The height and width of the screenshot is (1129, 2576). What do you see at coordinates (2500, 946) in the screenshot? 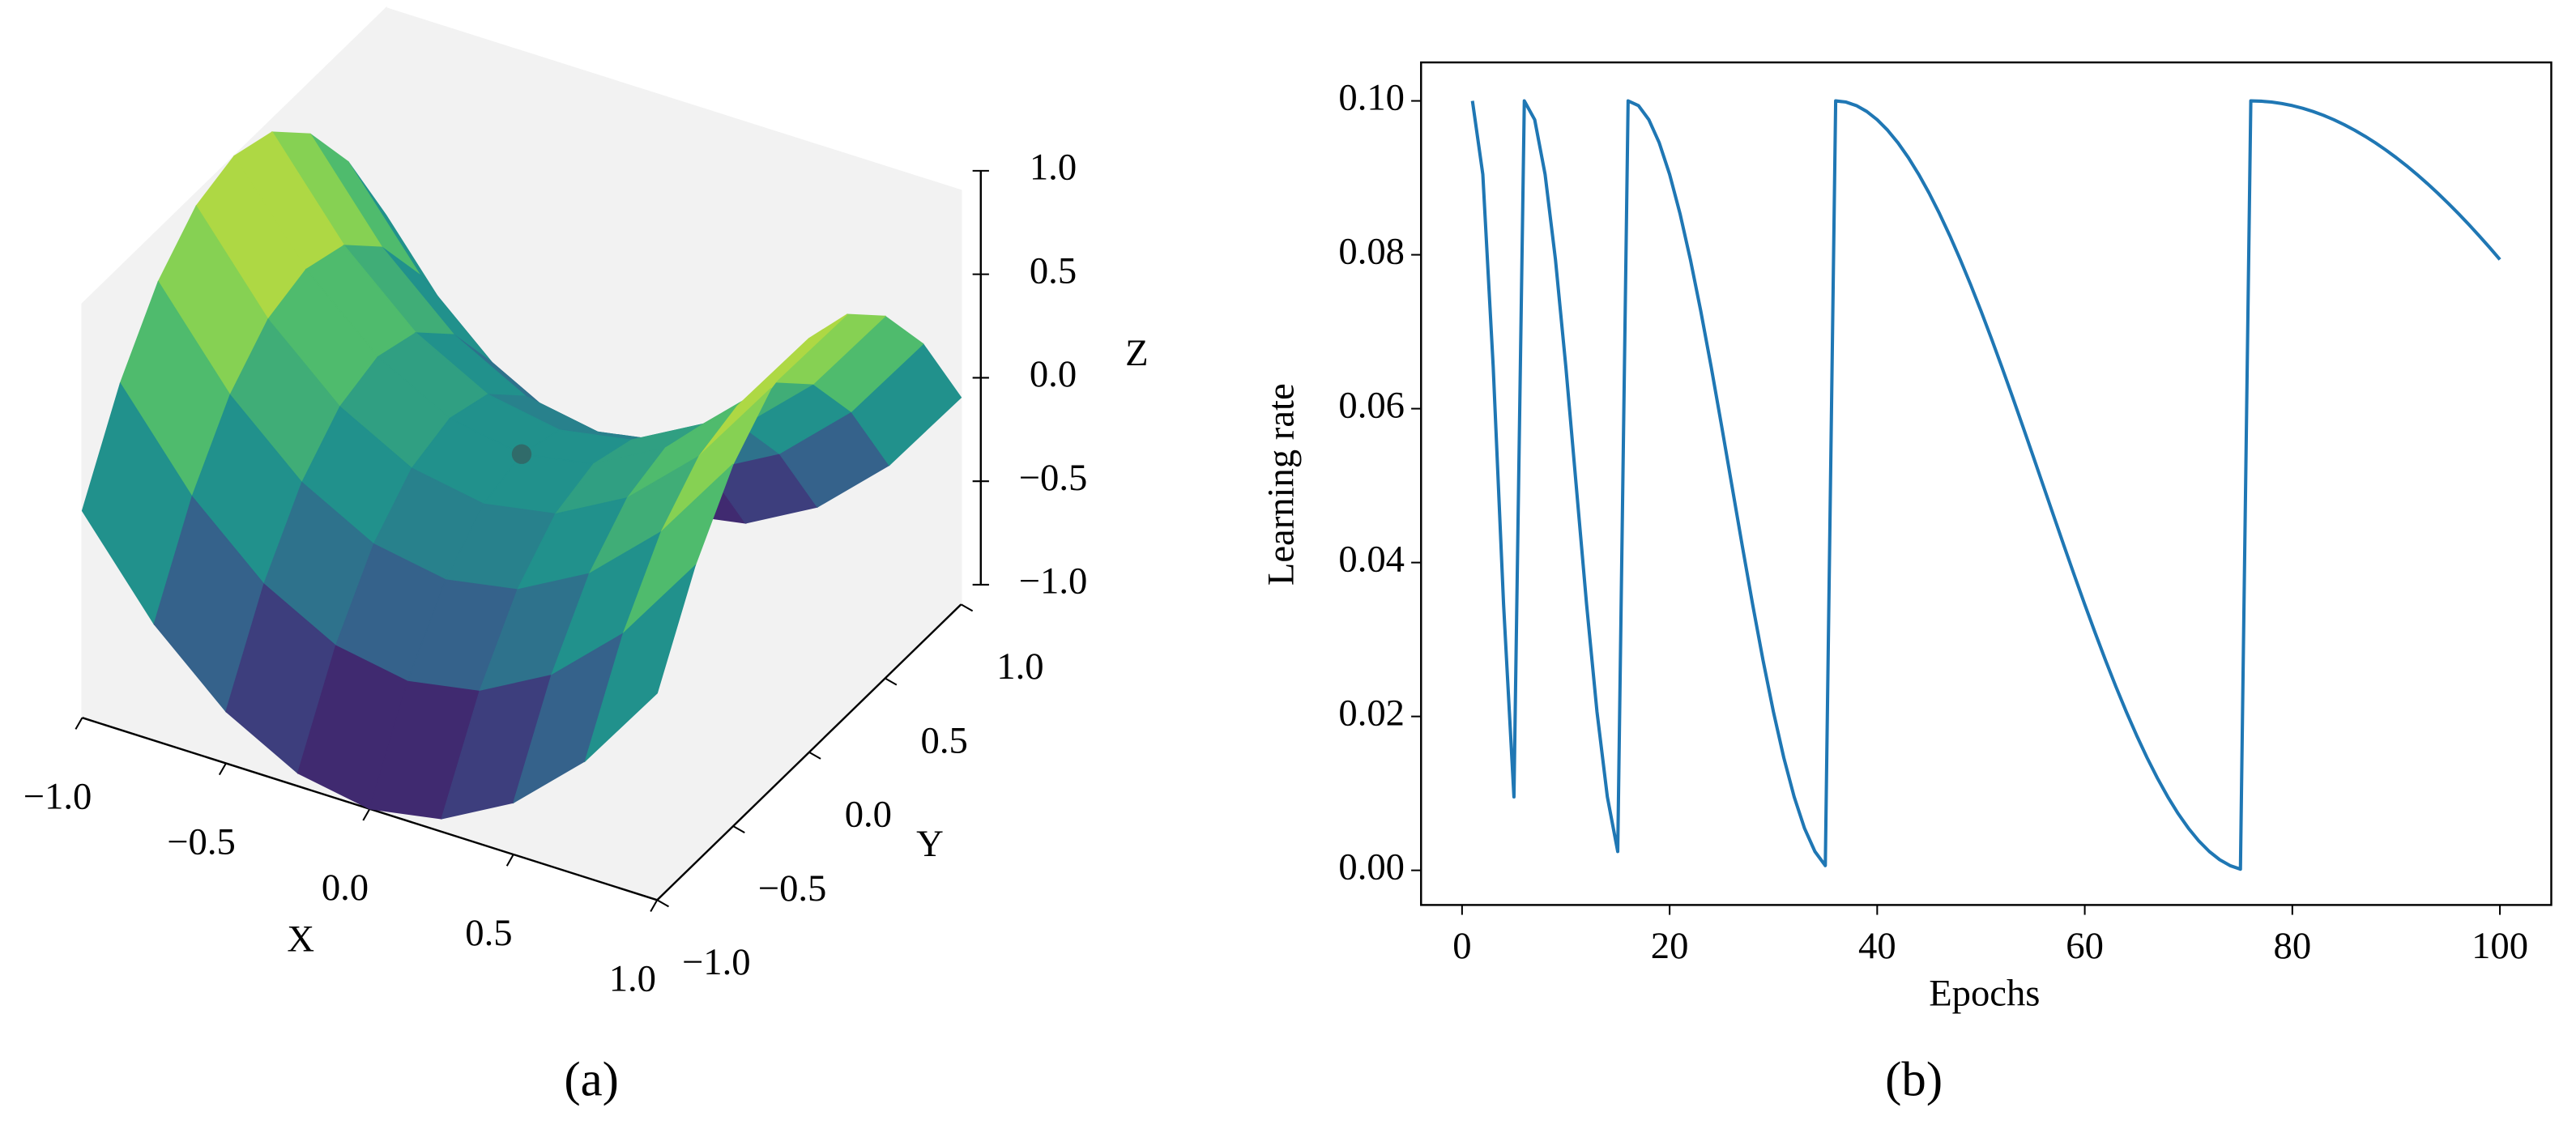
I see `x-tick-label: 100` at bounding box center [2500, 946].